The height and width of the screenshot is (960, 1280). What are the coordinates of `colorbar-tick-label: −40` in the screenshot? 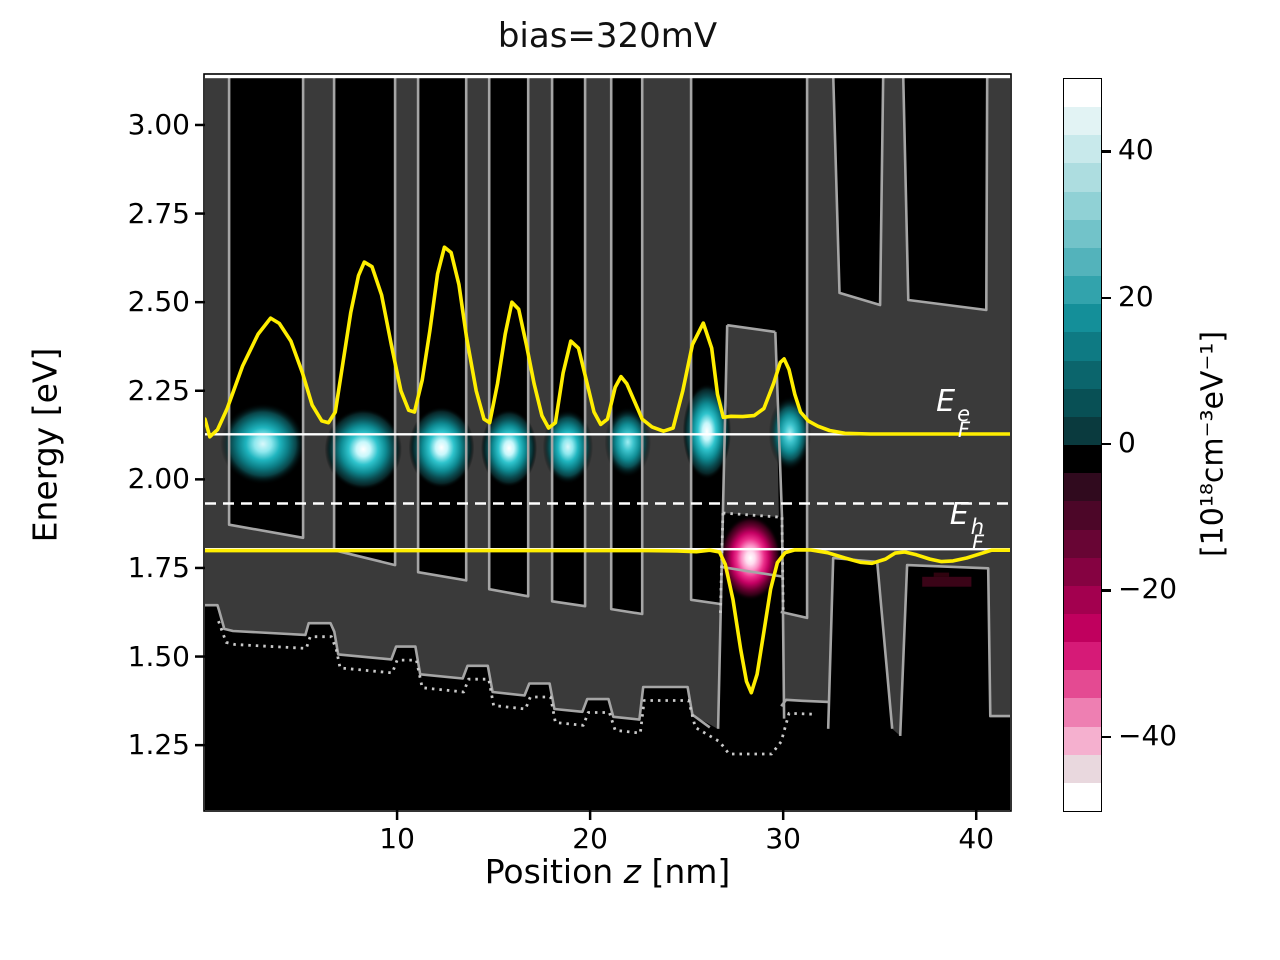 It's located at (1148, 735).